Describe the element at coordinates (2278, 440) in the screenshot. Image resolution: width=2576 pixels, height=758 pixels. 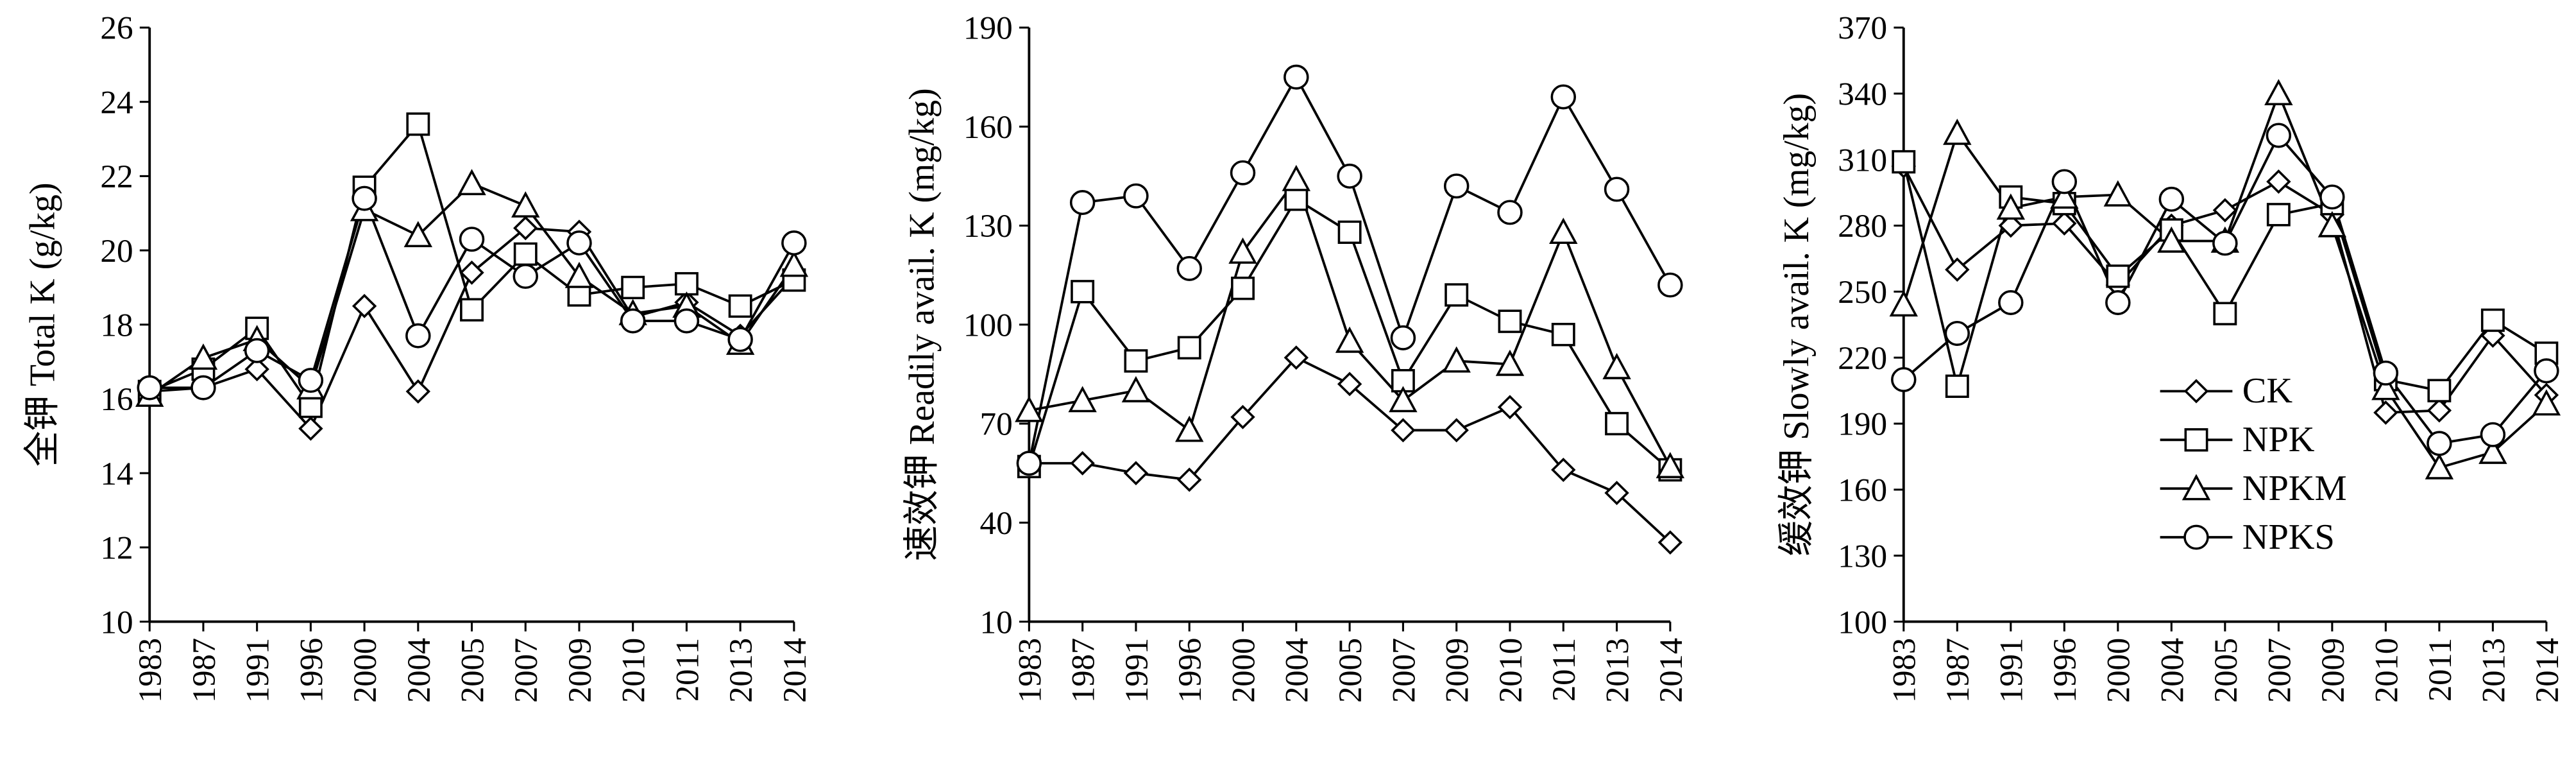
I see `legend-label: NPK` at that location.